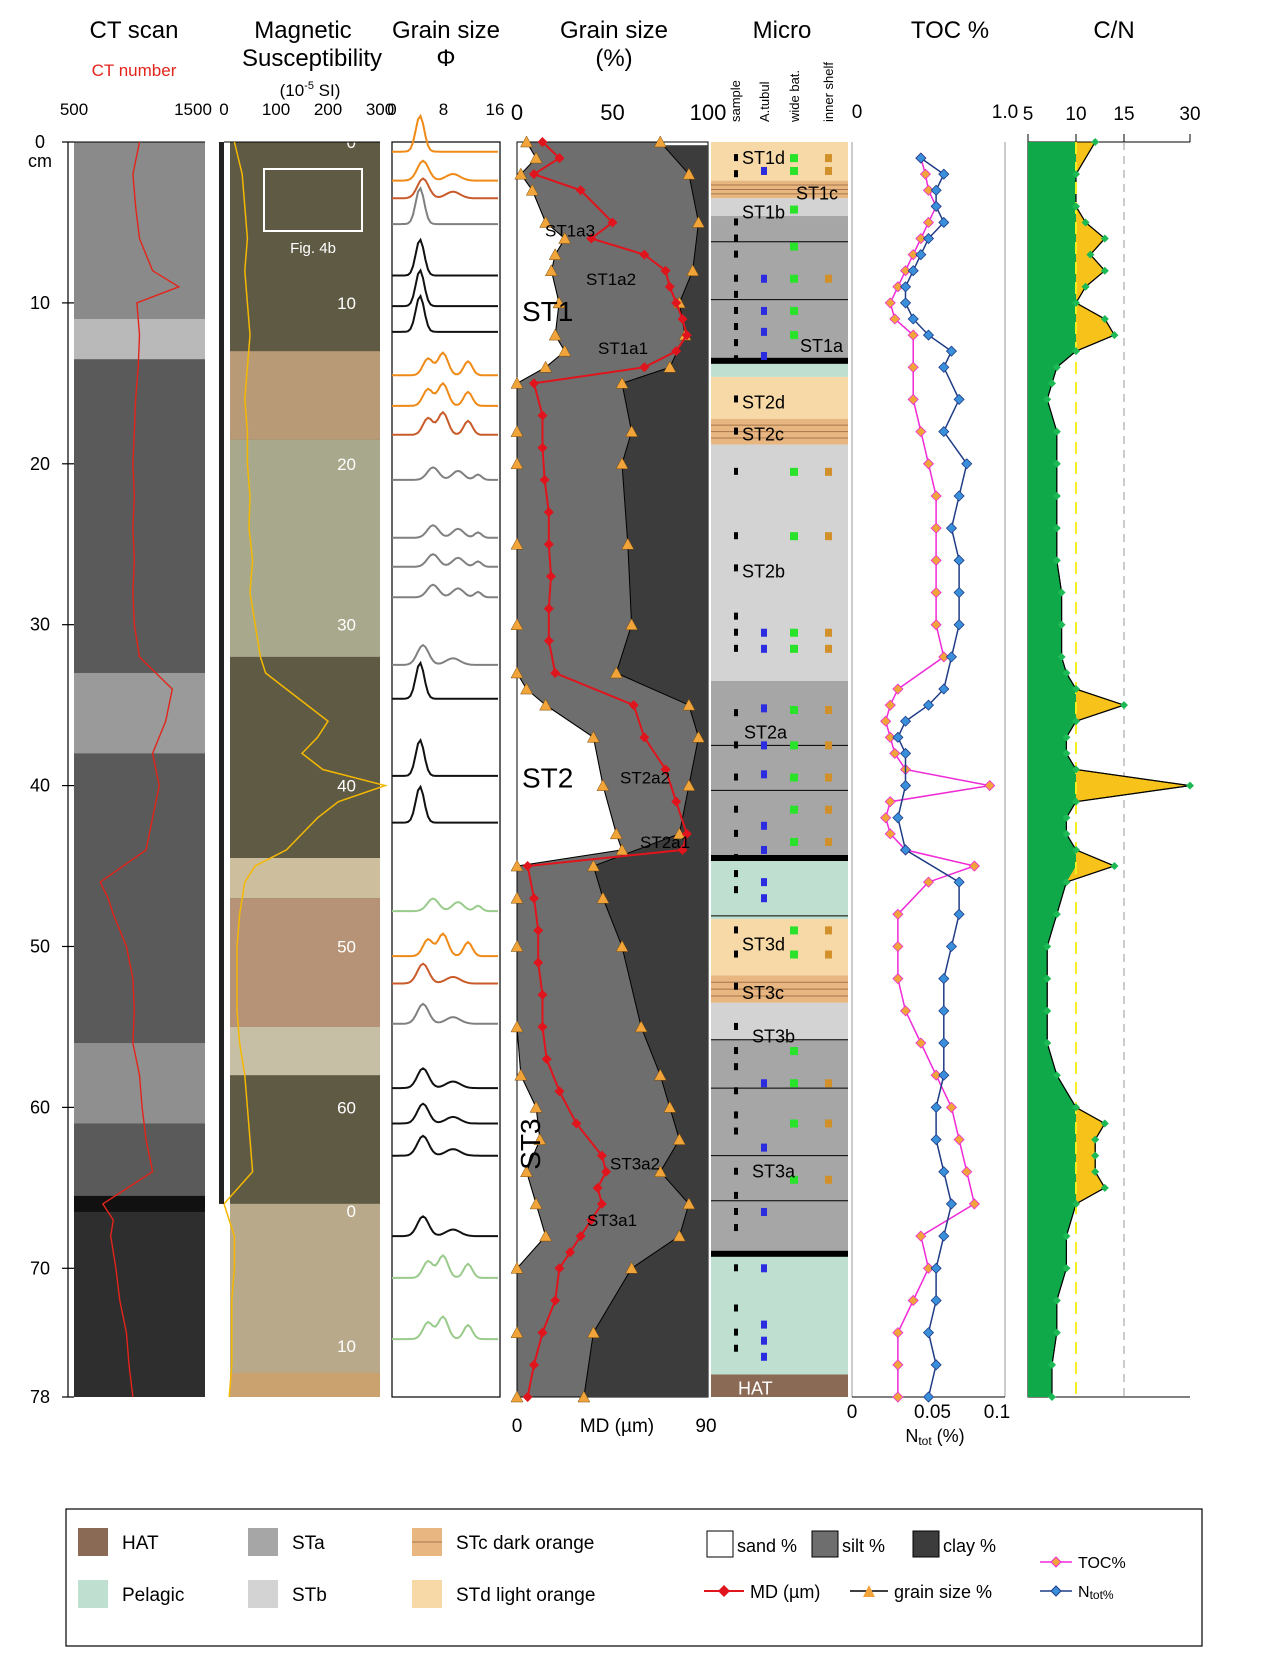 This screenshot has width=1268, height=1658. What do you see at coordinates (517, 1426) in the screenshot?
I see `md-tick-0: 0` at bounding box center [517, 1426].